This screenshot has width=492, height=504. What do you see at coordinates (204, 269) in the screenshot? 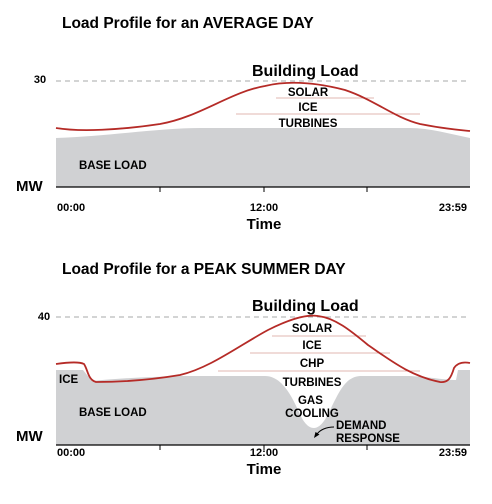
I see `chart-title-peak: Load Profile for a PEAK SUMMER DAY` at bounding box center [204, 269].